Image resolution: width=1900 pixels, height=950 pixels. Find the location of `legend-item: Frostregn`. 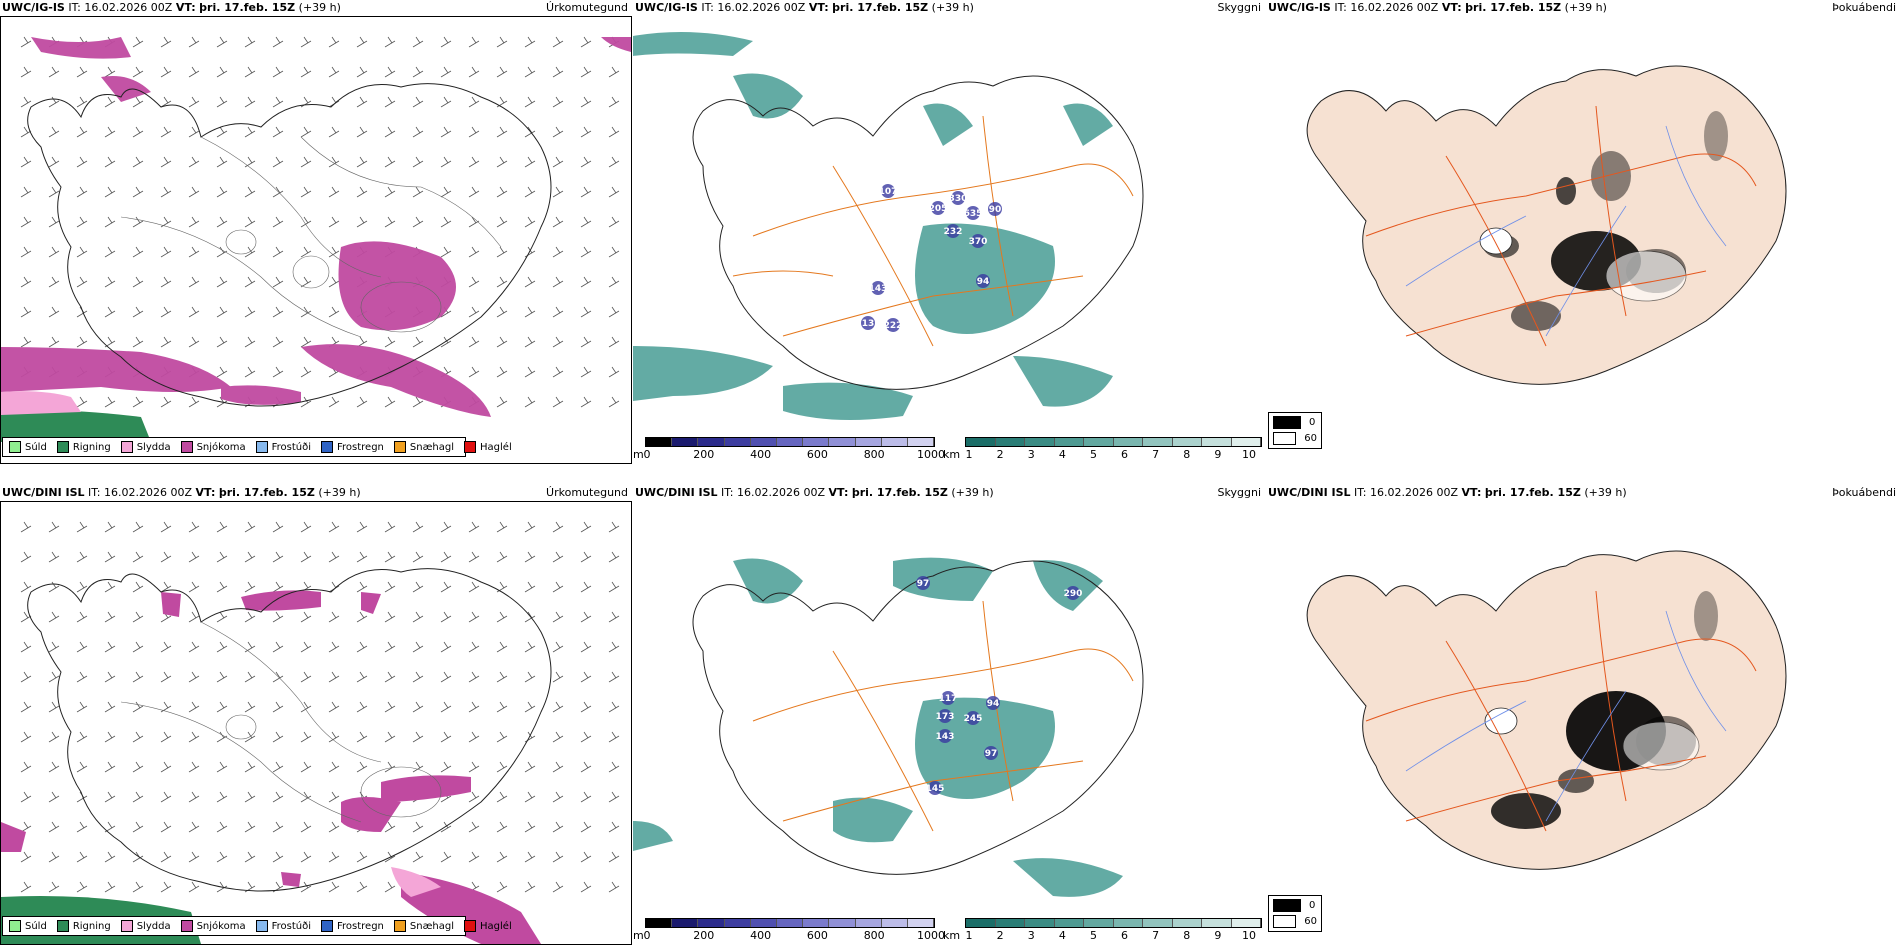

legend-item: Frostregn is located at coordinates (352, 926).